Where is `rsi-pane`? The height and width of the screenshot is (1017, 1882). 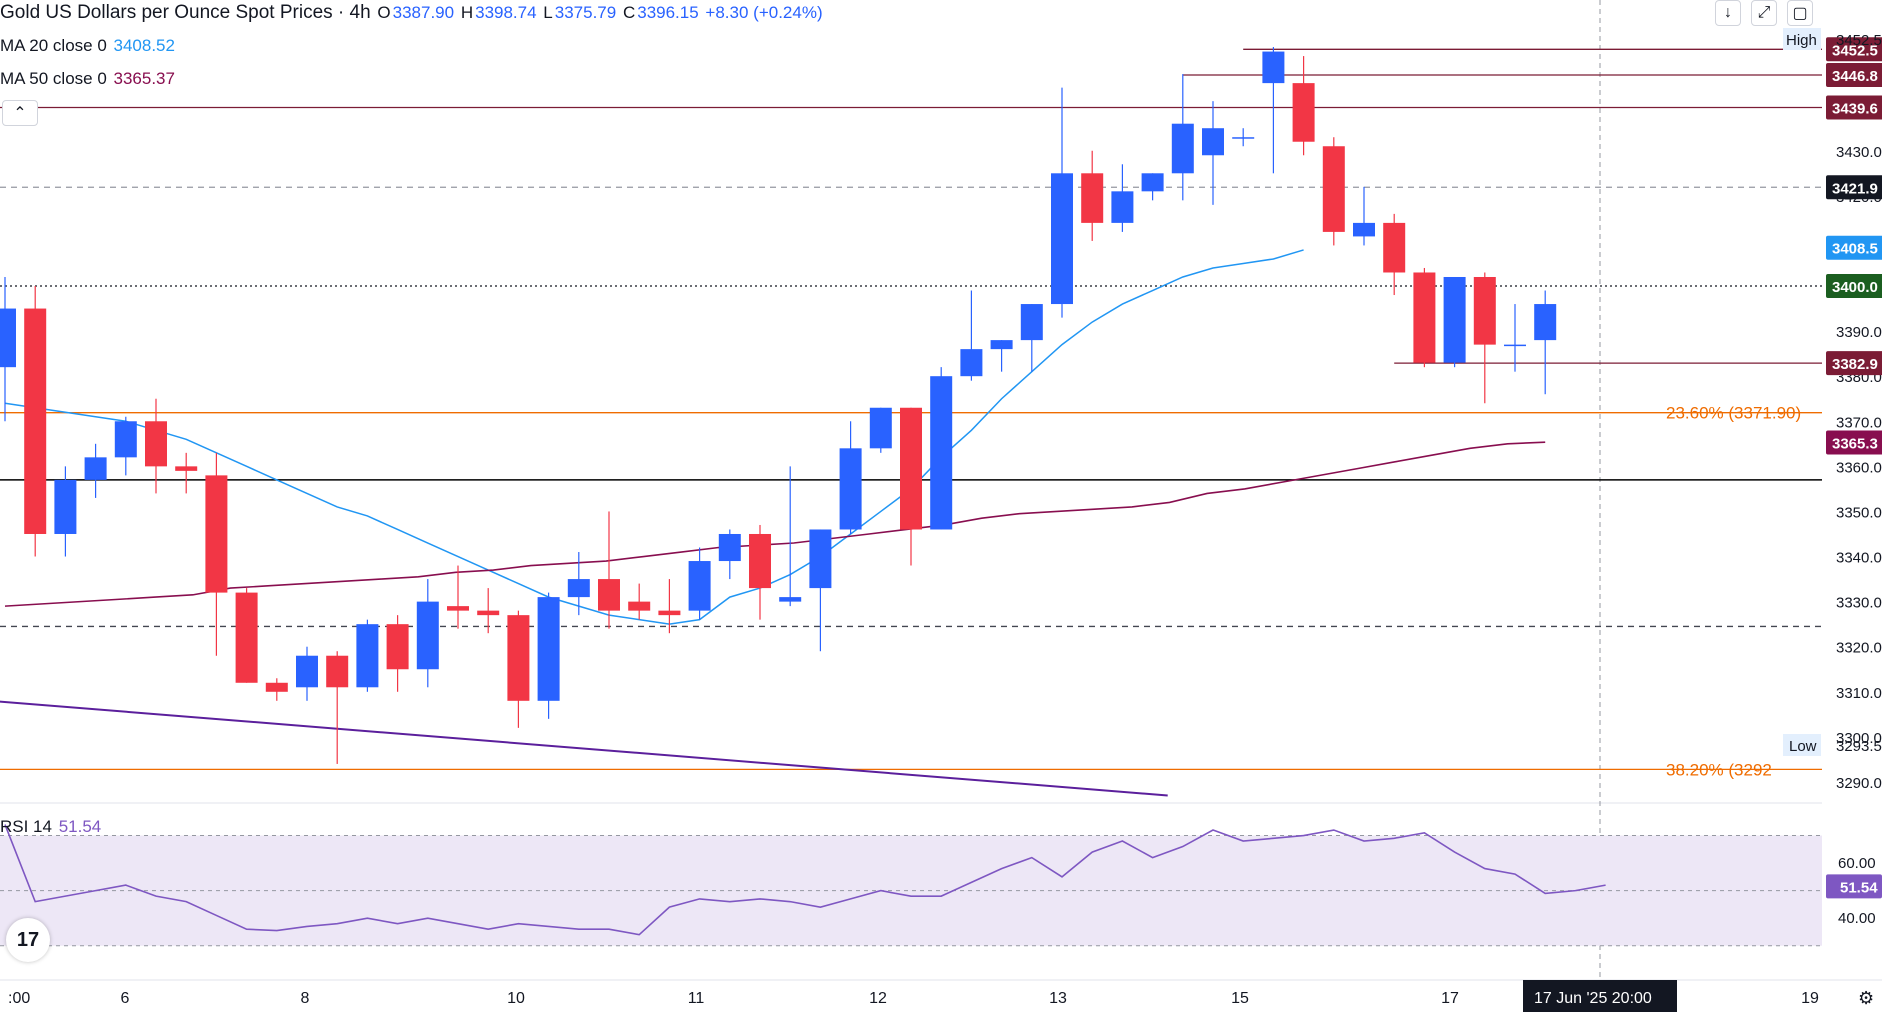 rsi-pane is located at coordinates (911, 885).